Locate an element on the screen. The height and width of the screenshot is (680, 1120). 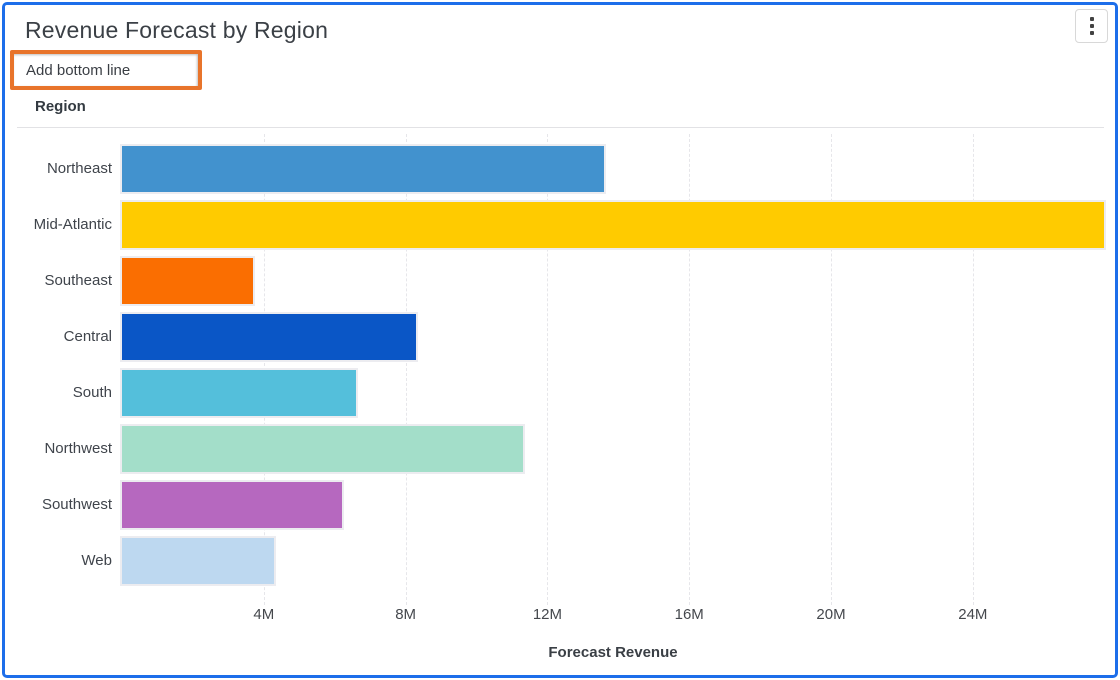
add-bottom-line-annotation-box: Add bottom line is located at coordinates (106, 70).